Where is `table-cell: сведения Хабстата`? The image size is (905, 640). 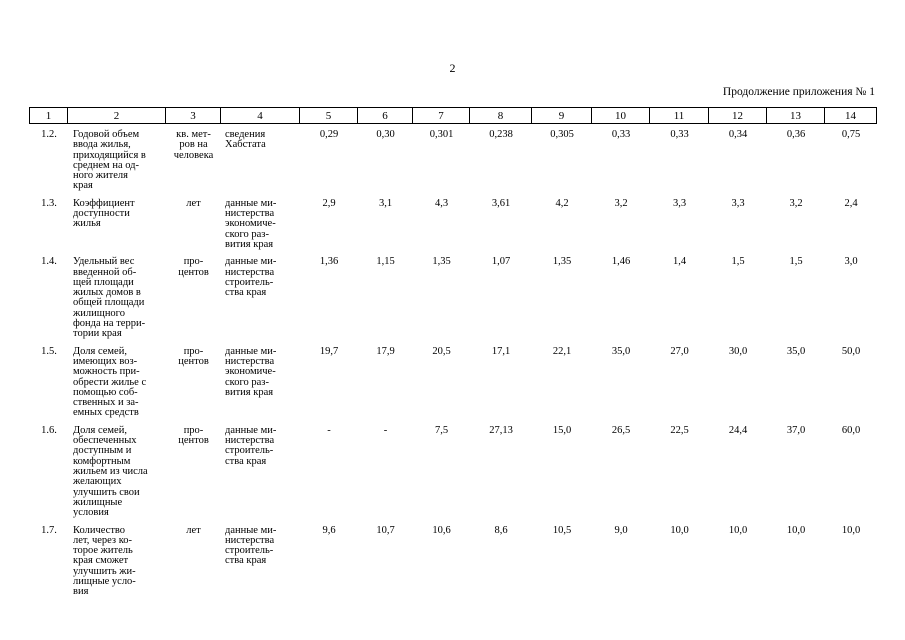 table-cell: сведения Хабстата is located at coordinates (245, 140).